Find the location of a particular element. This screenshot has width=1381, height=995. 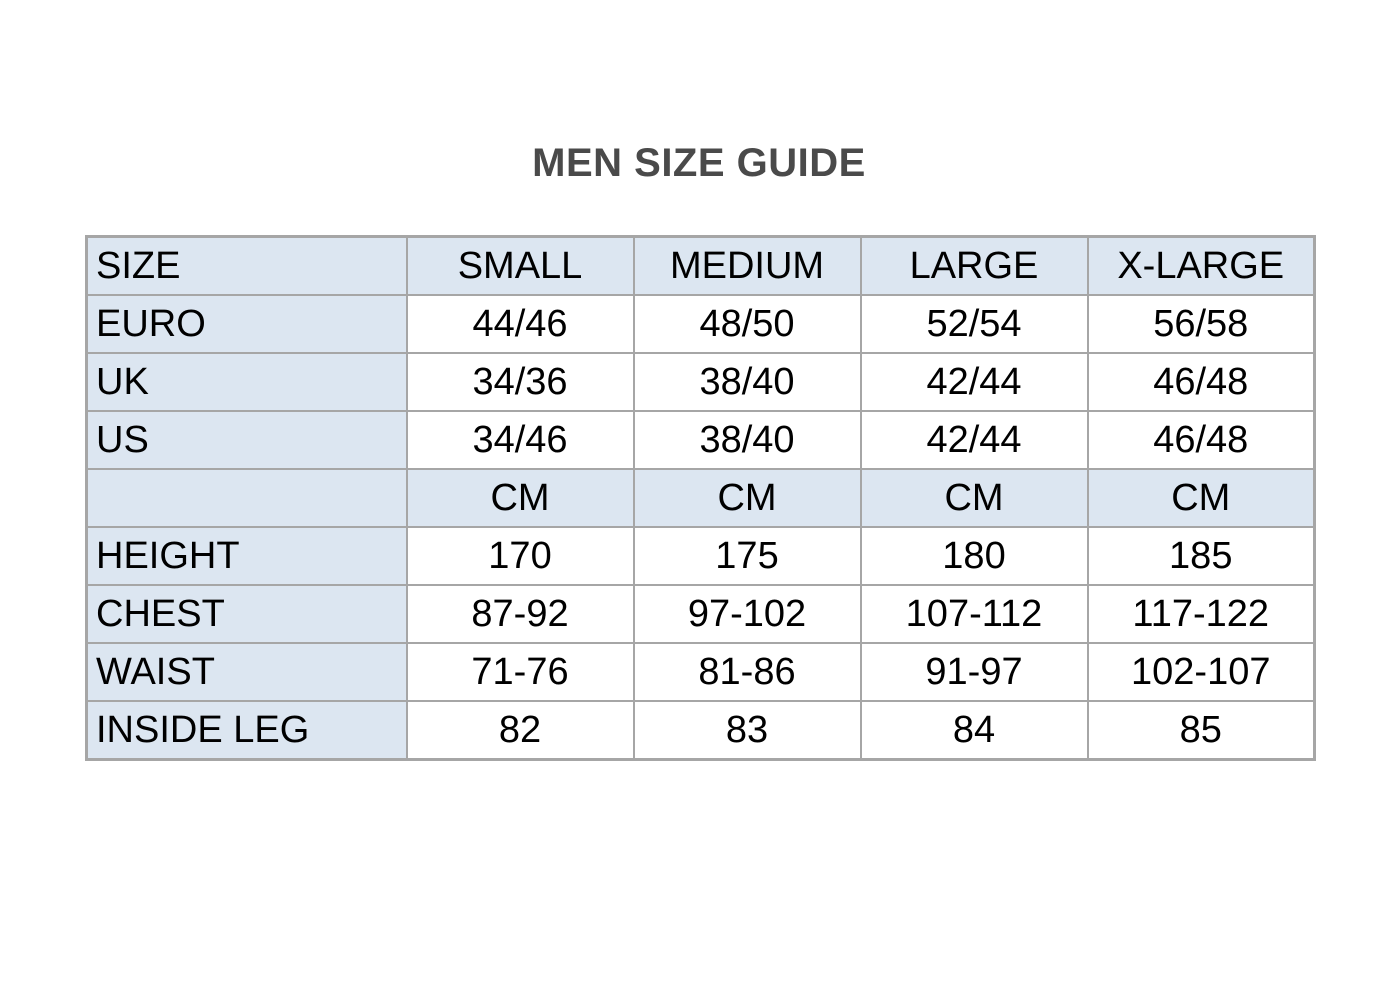

row-label: CHEST is located at coordinates (246, 614).